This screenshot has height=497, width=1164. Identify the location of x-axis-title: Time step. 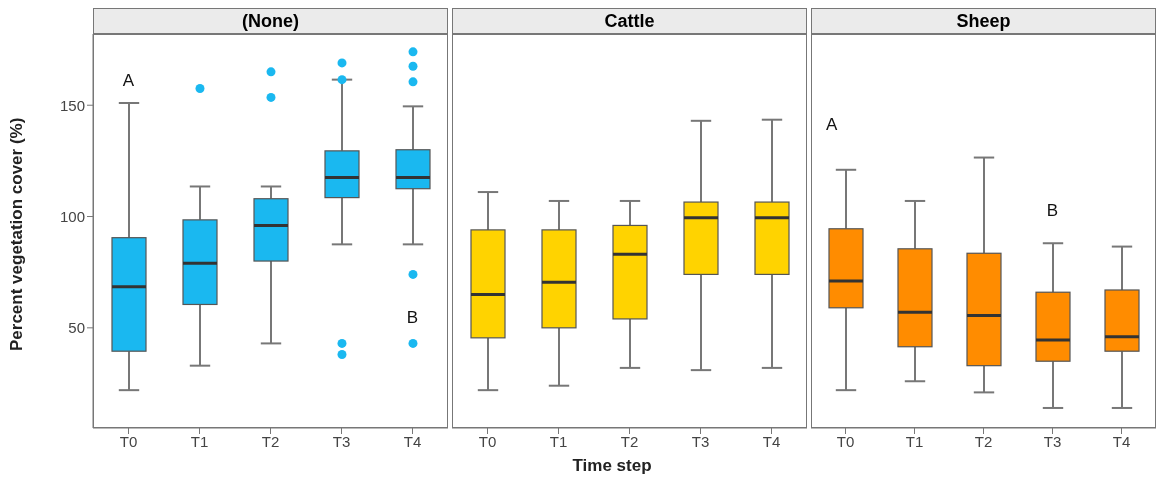
(612, 466).